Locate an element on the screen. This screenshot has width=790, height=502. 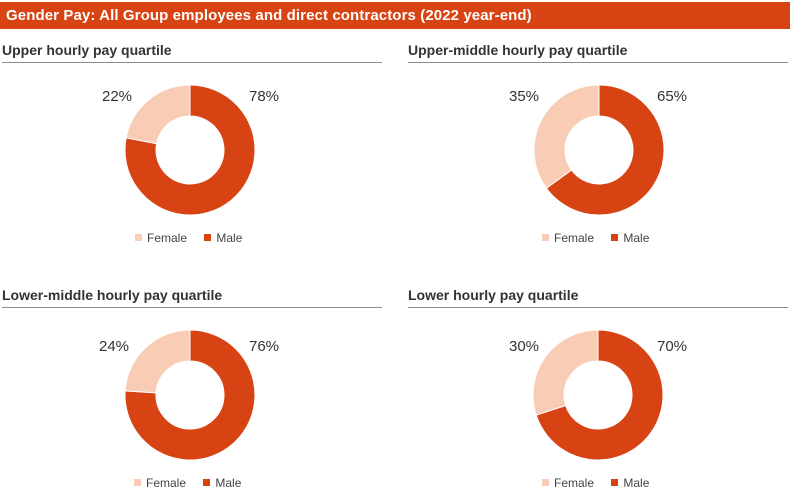
female-percent-label: 35% is located at coordinates (524, 96).